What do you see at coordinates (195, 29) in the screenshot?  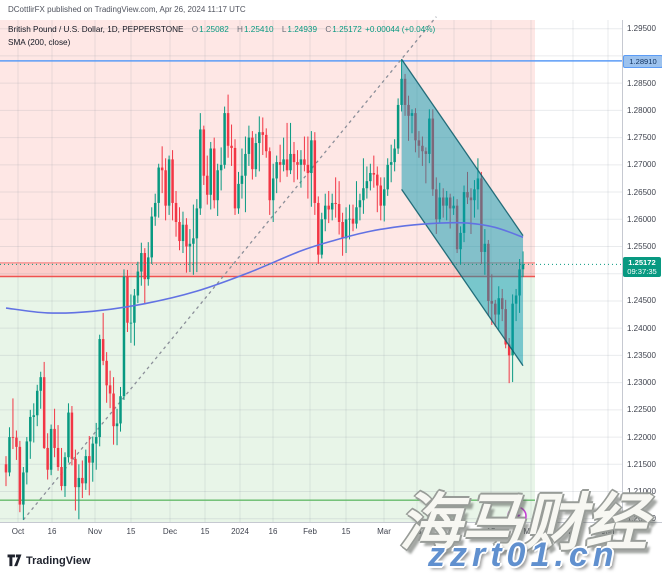 I see `open-label: O` at bounding box center [195, 29].